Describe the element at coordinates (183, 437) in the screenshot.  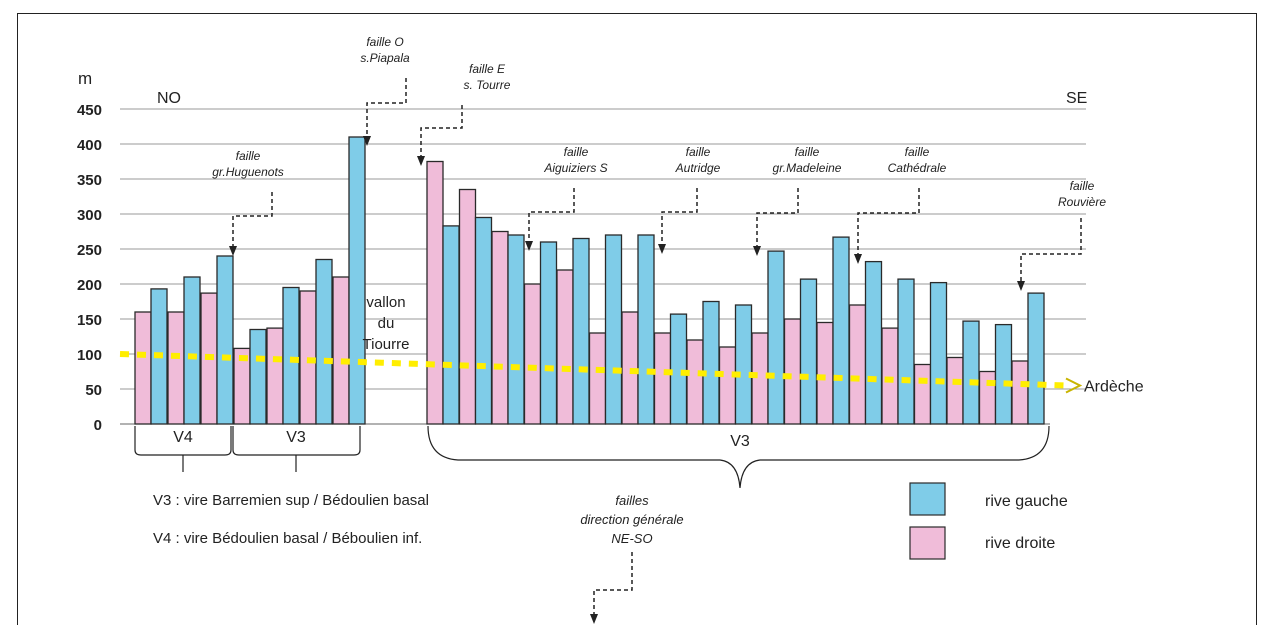
I see `group-label: V4` at that location.